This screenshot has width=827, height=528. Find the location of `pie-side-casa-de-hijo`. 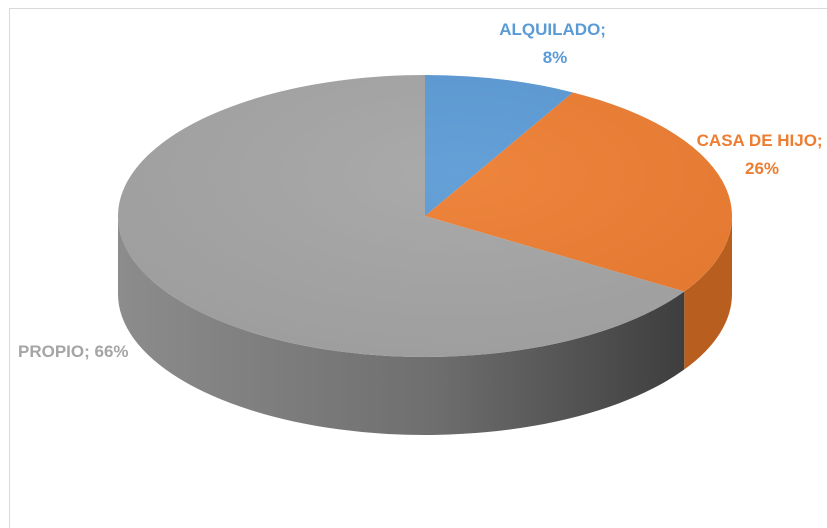

pie-side-casa-de-hijo is located at coordinates (708, 293).